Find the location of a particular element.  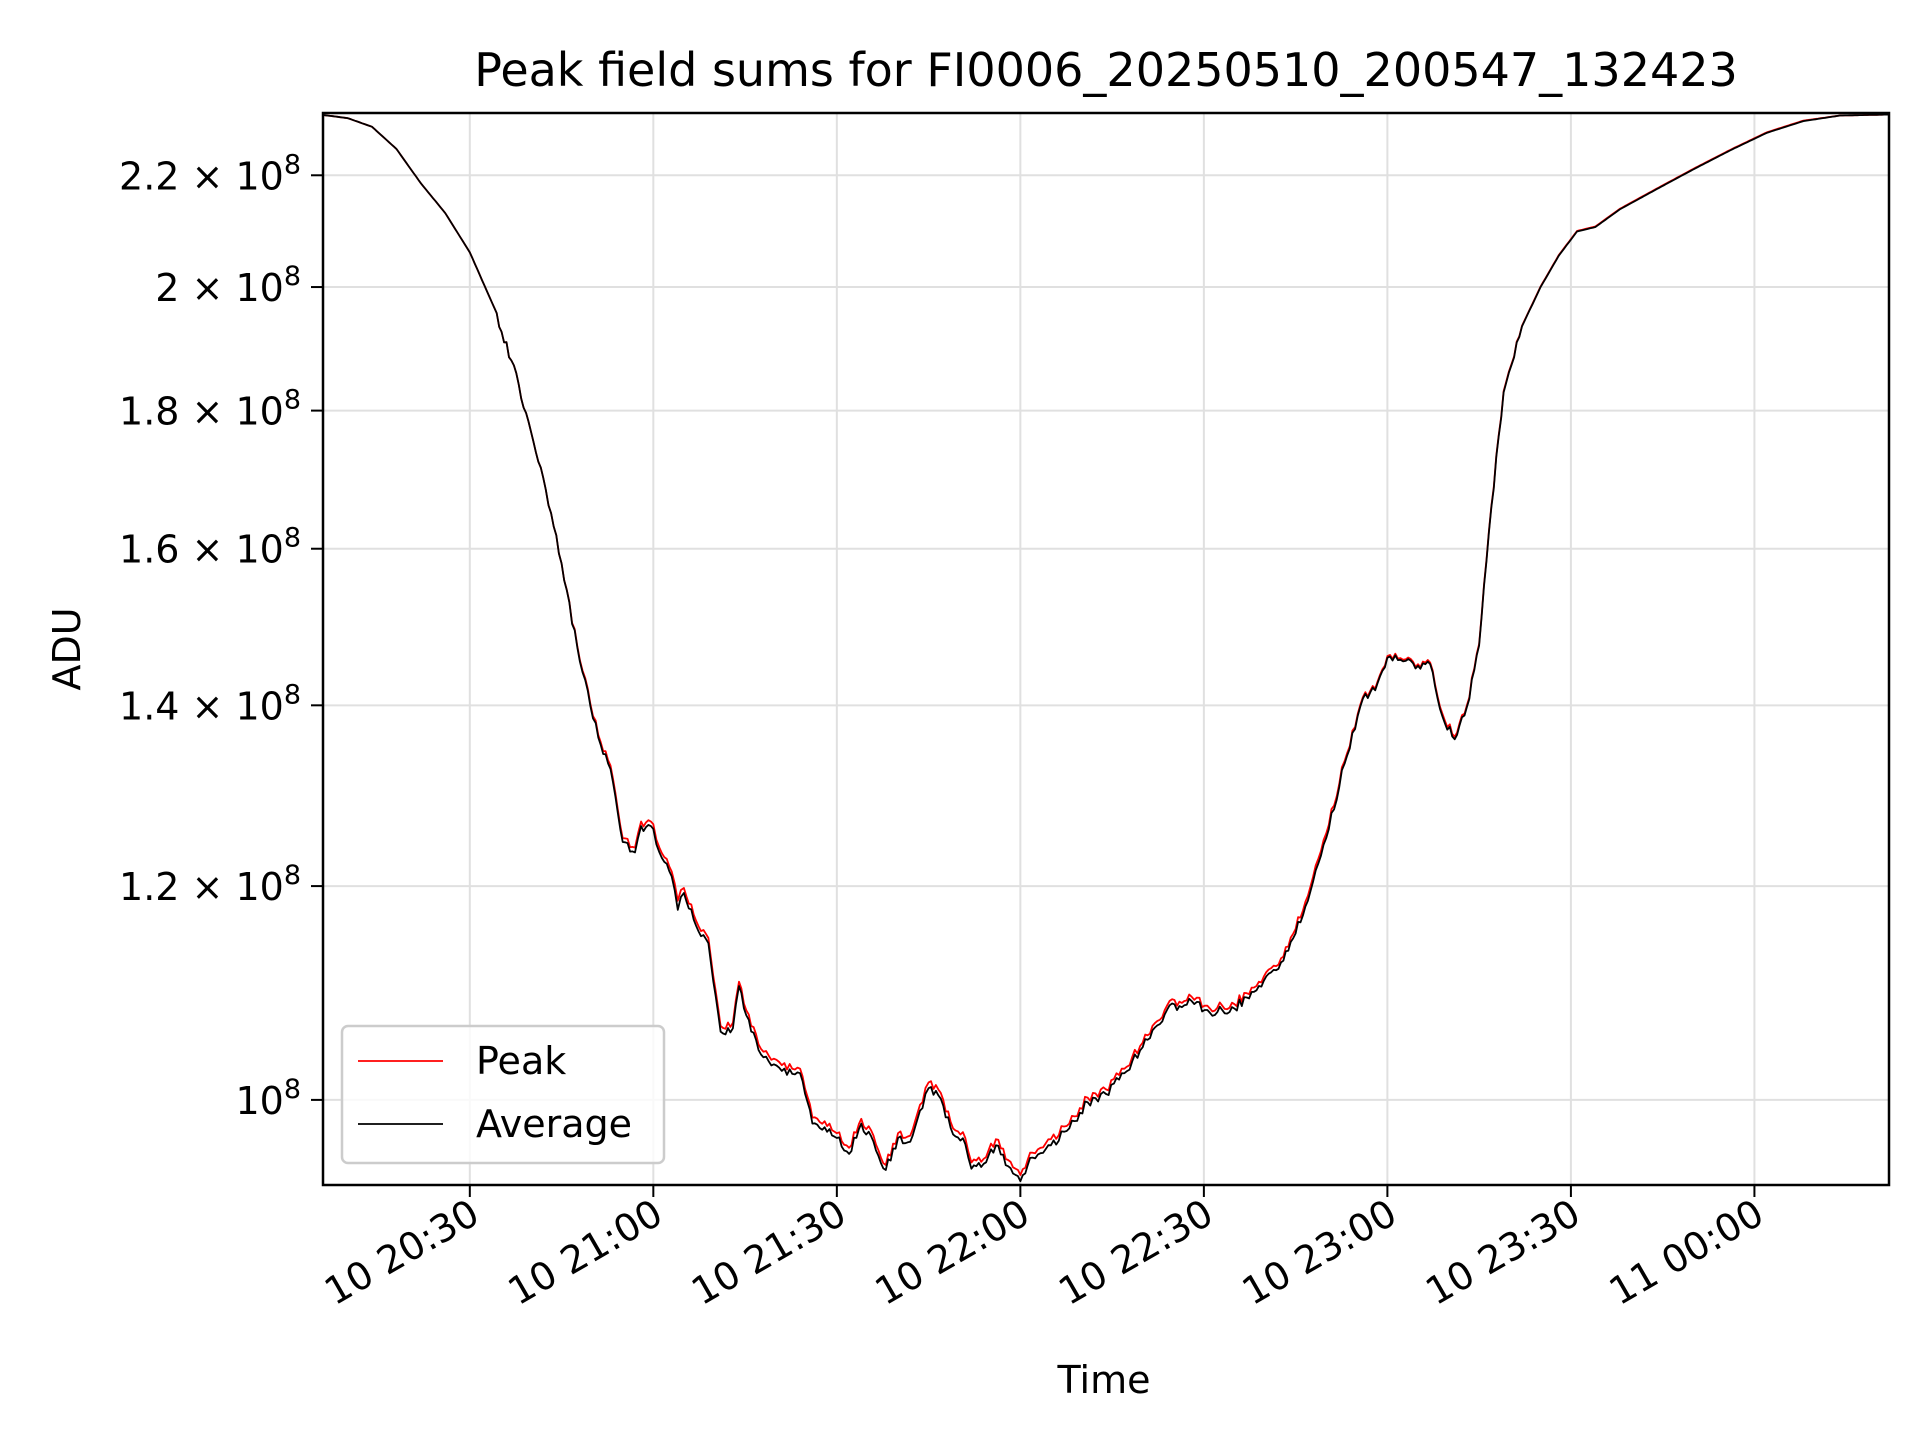

y-tick-label: 2 × 10⁸ is located at coordinates (228, 285).